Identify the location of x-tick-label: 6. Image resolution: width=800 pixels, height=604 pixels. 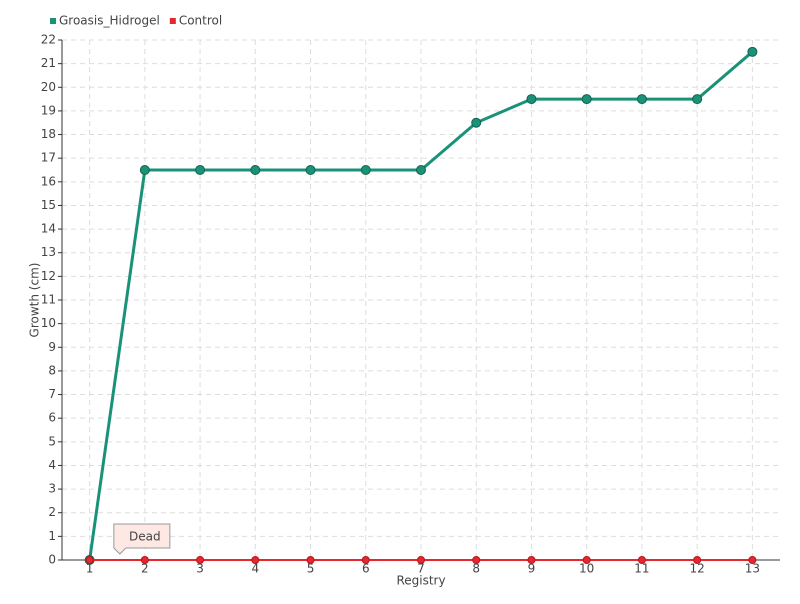
(366, 569).